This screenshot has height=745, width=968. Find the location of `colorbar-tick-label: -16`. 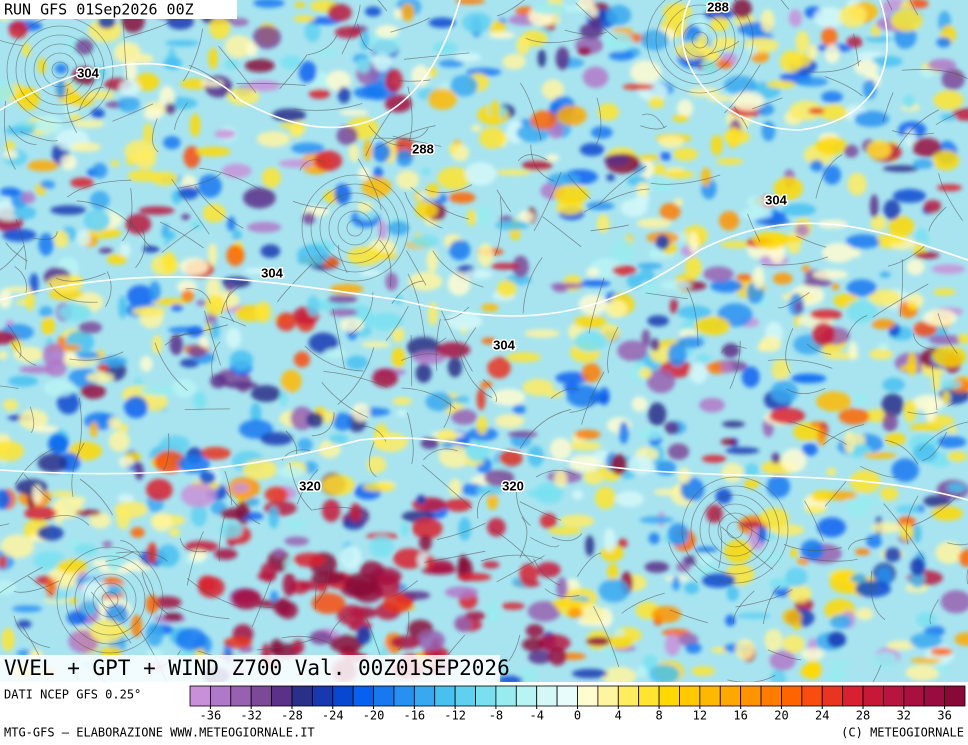

colorbar-tick-label: -16 is located at coordinates (414, 716).